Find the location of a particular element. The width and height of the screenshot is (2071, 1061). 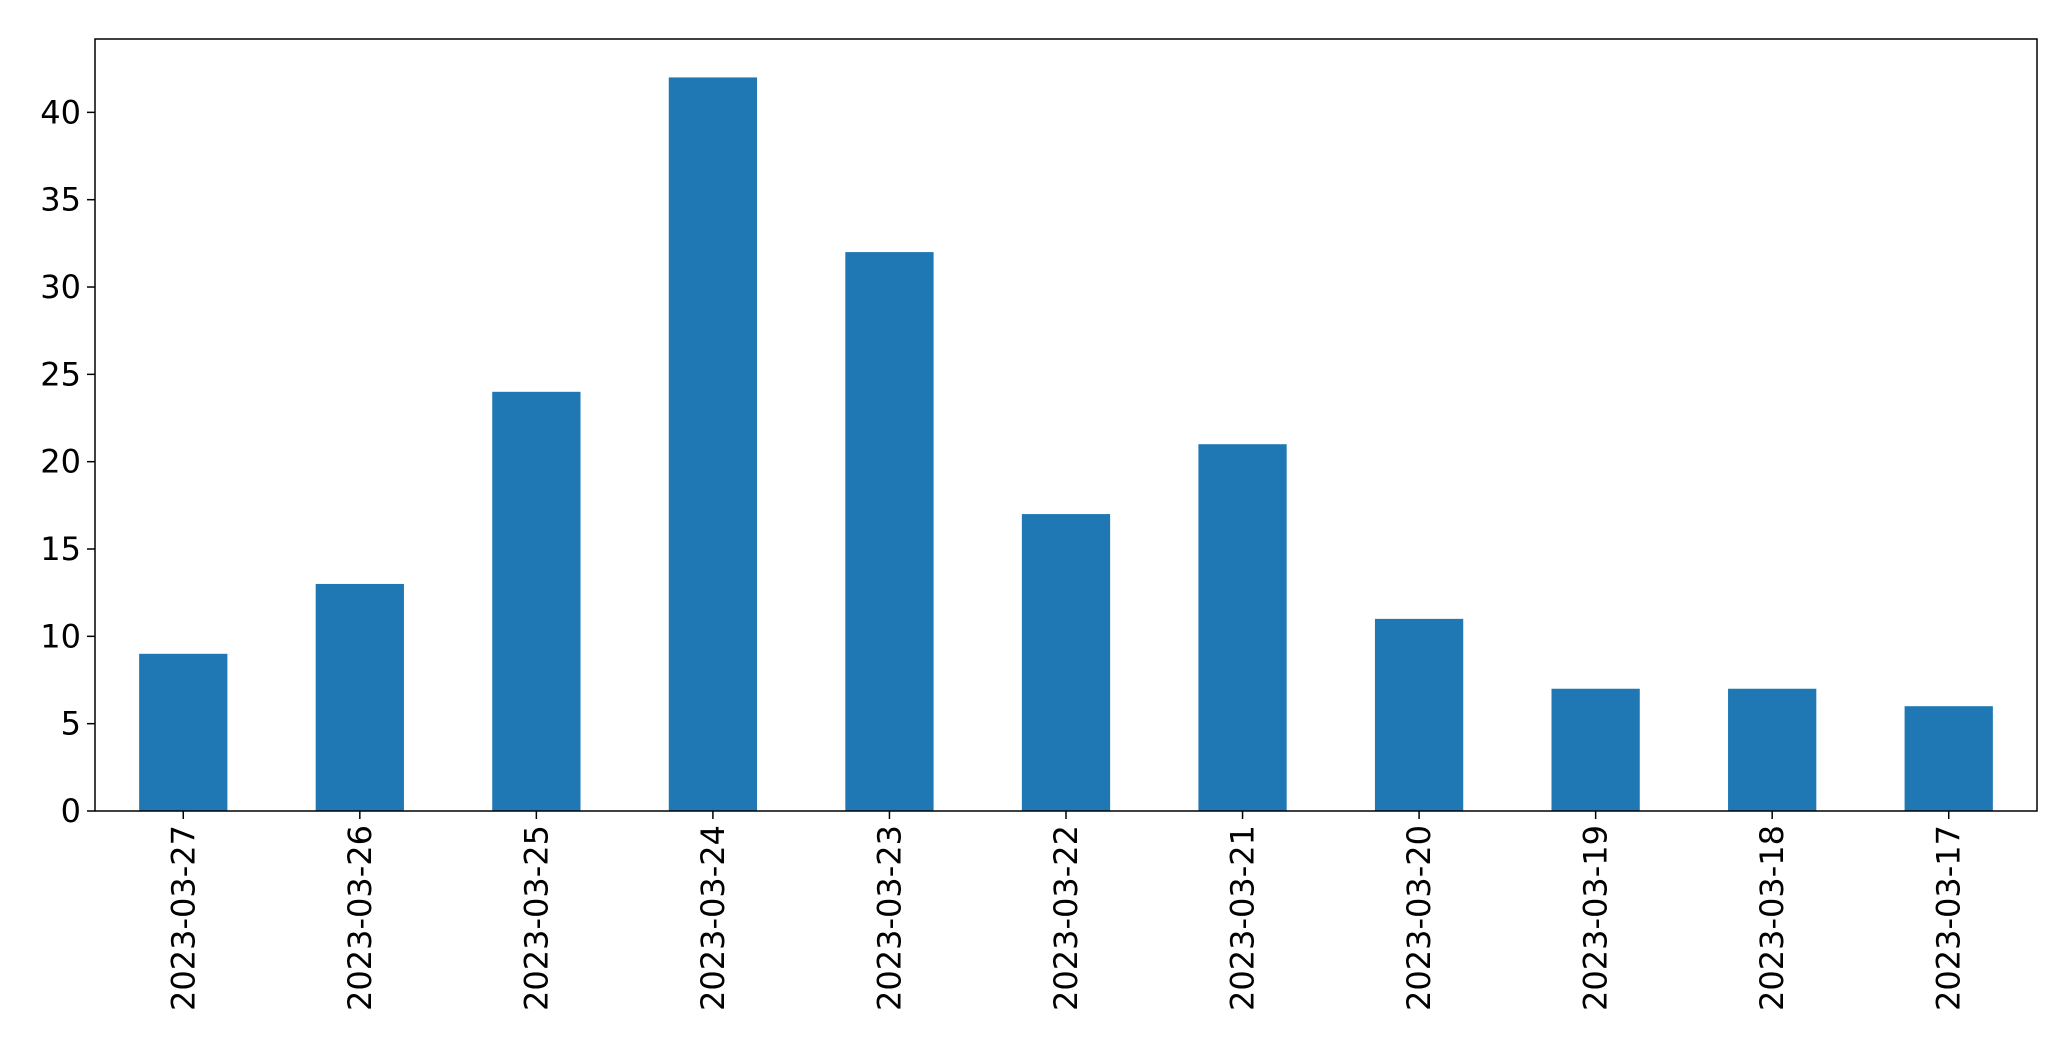

x-tick-label: 2023-03-17 is located at coordinates (1949, 918).